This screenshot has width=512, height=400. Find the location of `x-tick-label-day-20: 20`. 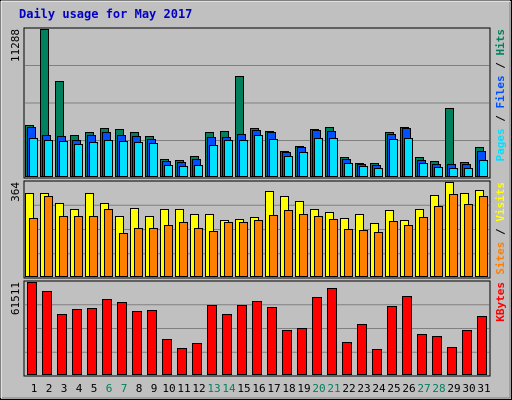

x-tick-label-day-20: 20 is located at coordinates (318, 388).